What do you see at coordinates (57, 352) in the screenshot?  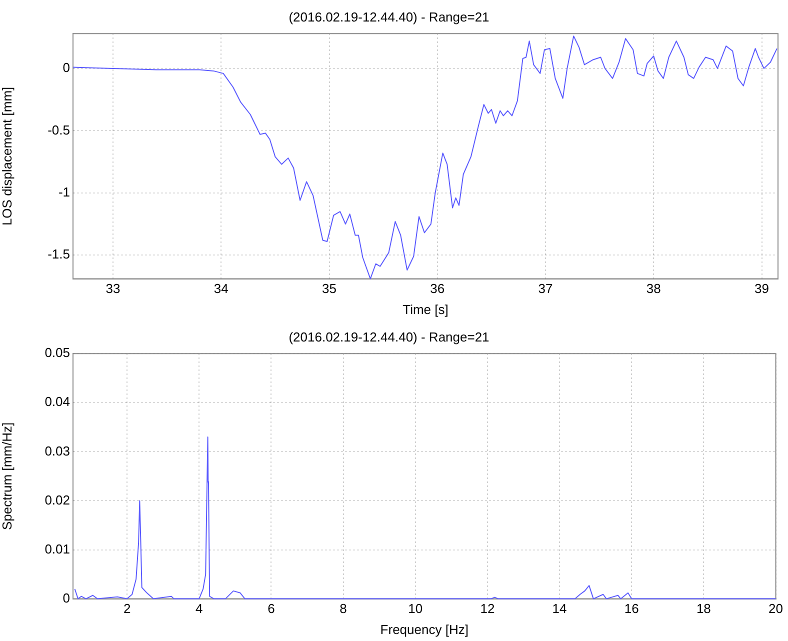 I see `y-tick-label: 0.05` at bounding box center [57, 352].